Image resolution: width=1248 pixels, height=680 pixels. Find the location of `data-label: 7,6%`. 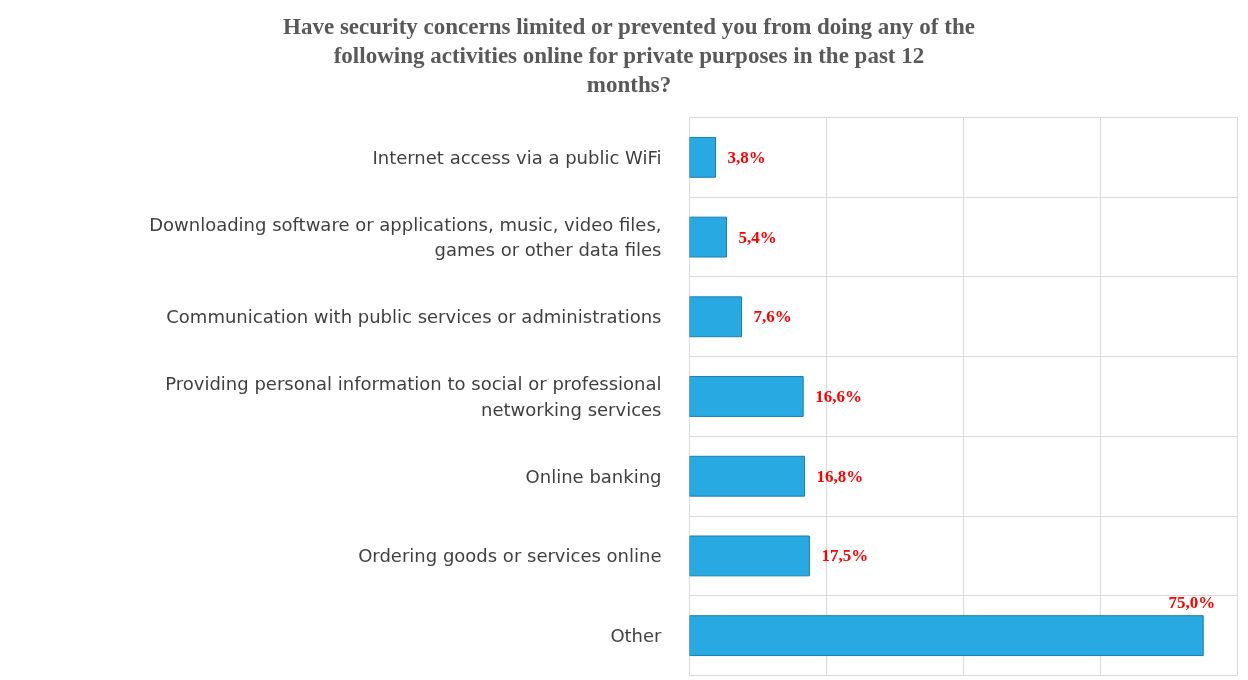

data-label: 7,6% is located at coordinates (772, 317).